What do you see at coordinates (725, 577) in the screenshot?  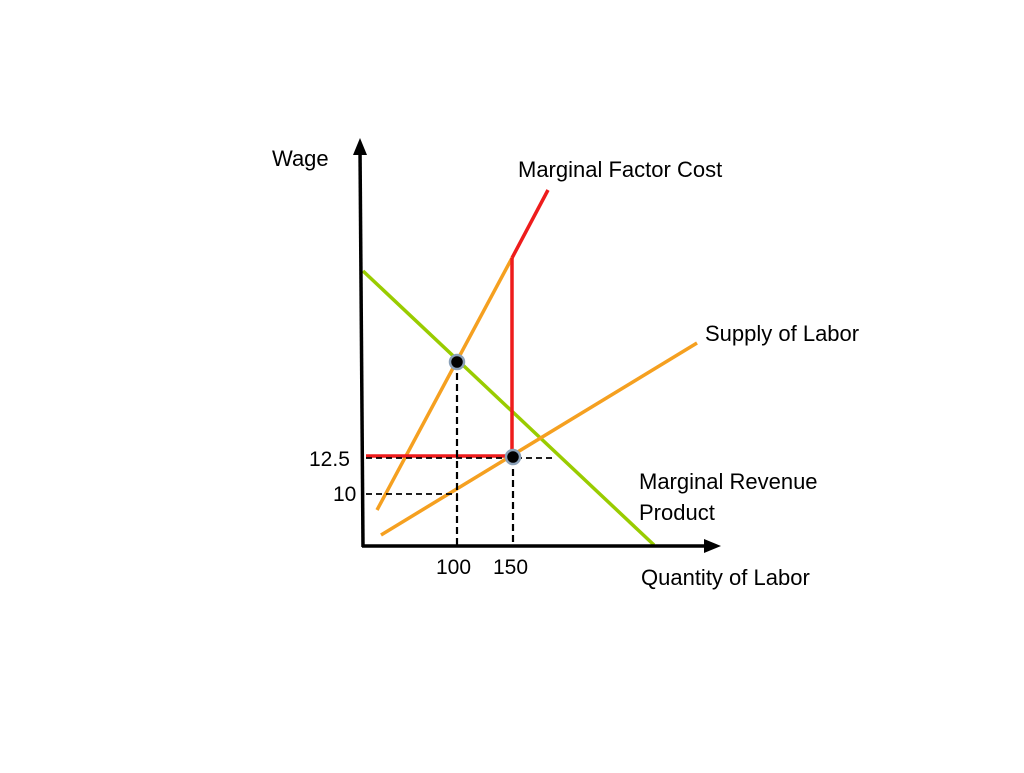 I see `x-axis-label: Quantity of Labor` at bounding box center [725, 577].